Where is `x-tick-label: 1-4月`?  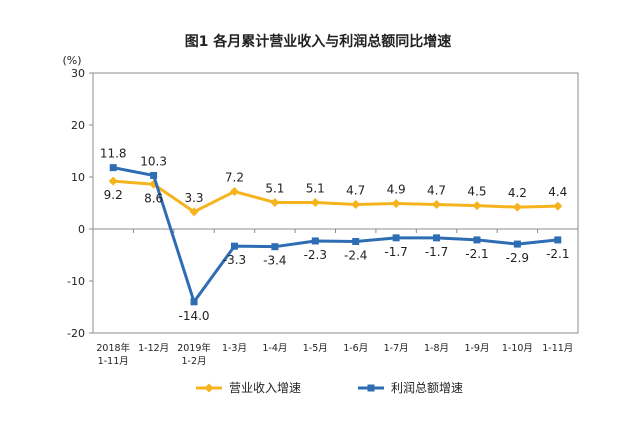 x-tick-label: 1-4月 is located at coordinates (274, 348).